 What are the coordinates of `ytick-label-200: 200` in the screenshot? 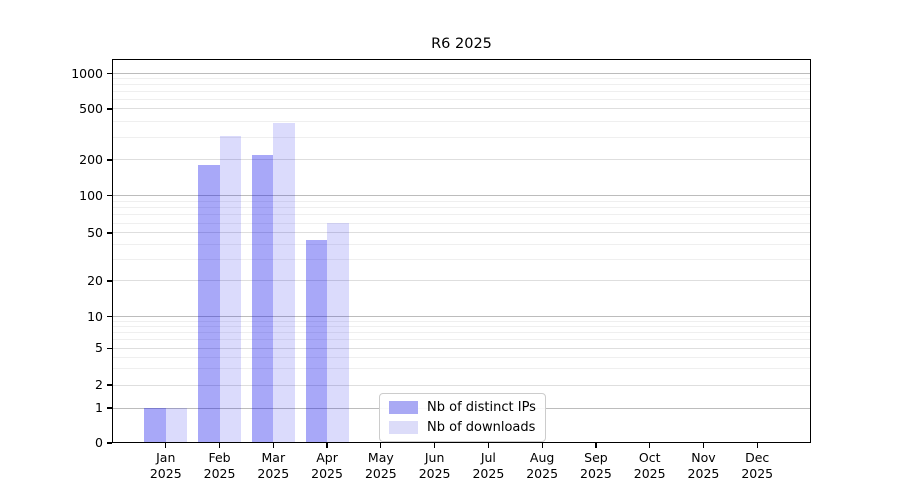 It's located at (91, 159).